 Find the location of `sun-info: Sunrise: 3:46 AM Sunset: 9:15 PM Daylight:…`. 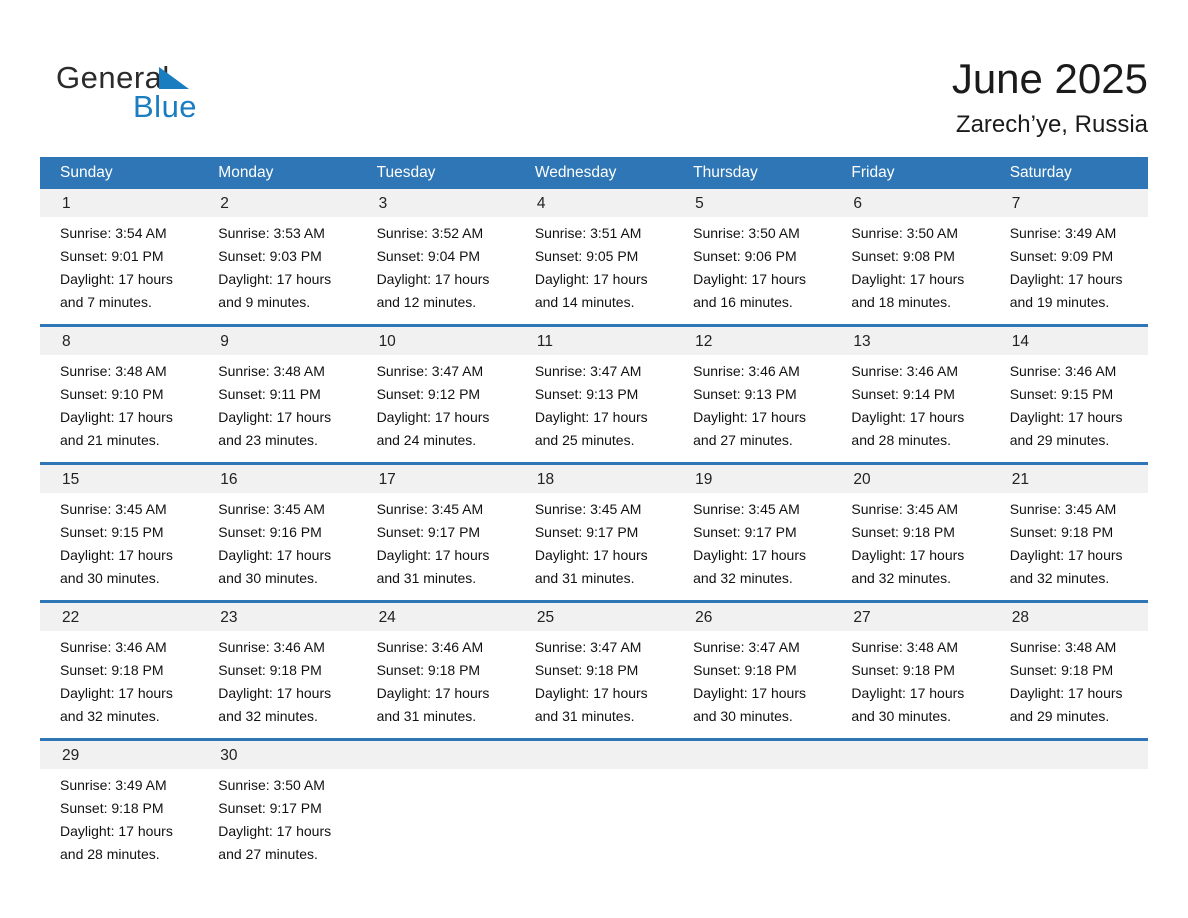

sun-info: Sunrise: 3:46 AM Sunset: 9:15 PM Daylight:… is located at coordinates (1075, 406).